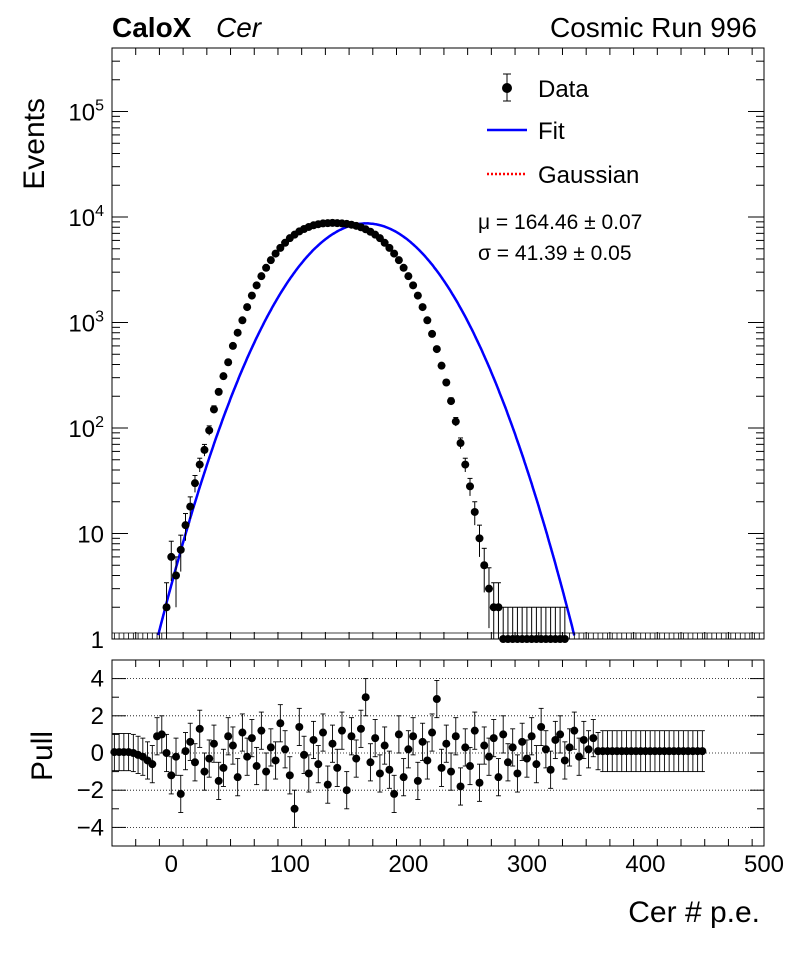 The image size is (796, 972). What do you see at coordinates (86, 376) in the screenshot?
I see `main-y-tick-labels: 1 10 102 103 104 105` at bounding box center [86, 376].